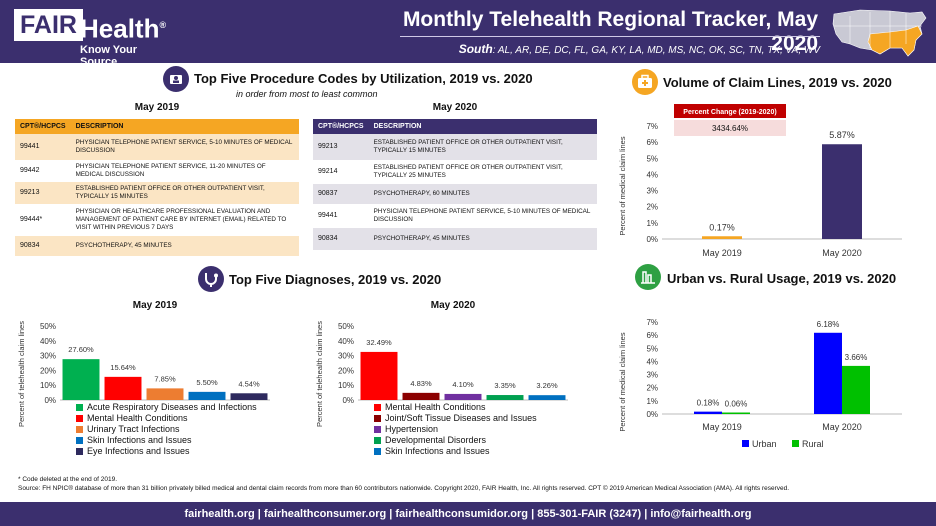 This screenshot has height=526, width=936. What do you see at coordinates (652, 158) in the screenshot?
I see `y-tick-label: 5%` at bounding box center [652, 158].